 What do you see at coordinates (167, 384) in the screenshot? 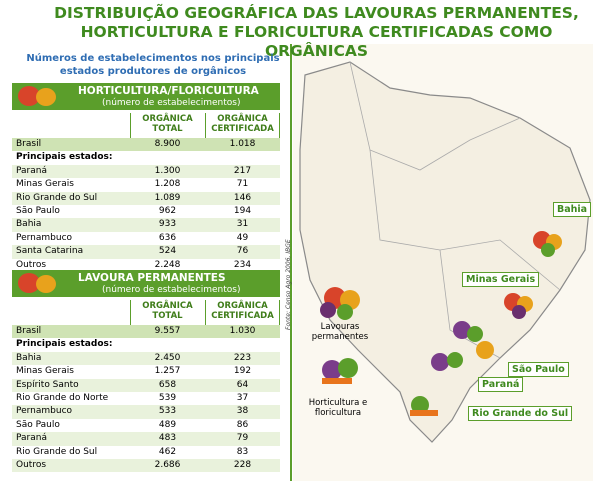
I see `cell-value: 658` at bounding box center [167, 384].